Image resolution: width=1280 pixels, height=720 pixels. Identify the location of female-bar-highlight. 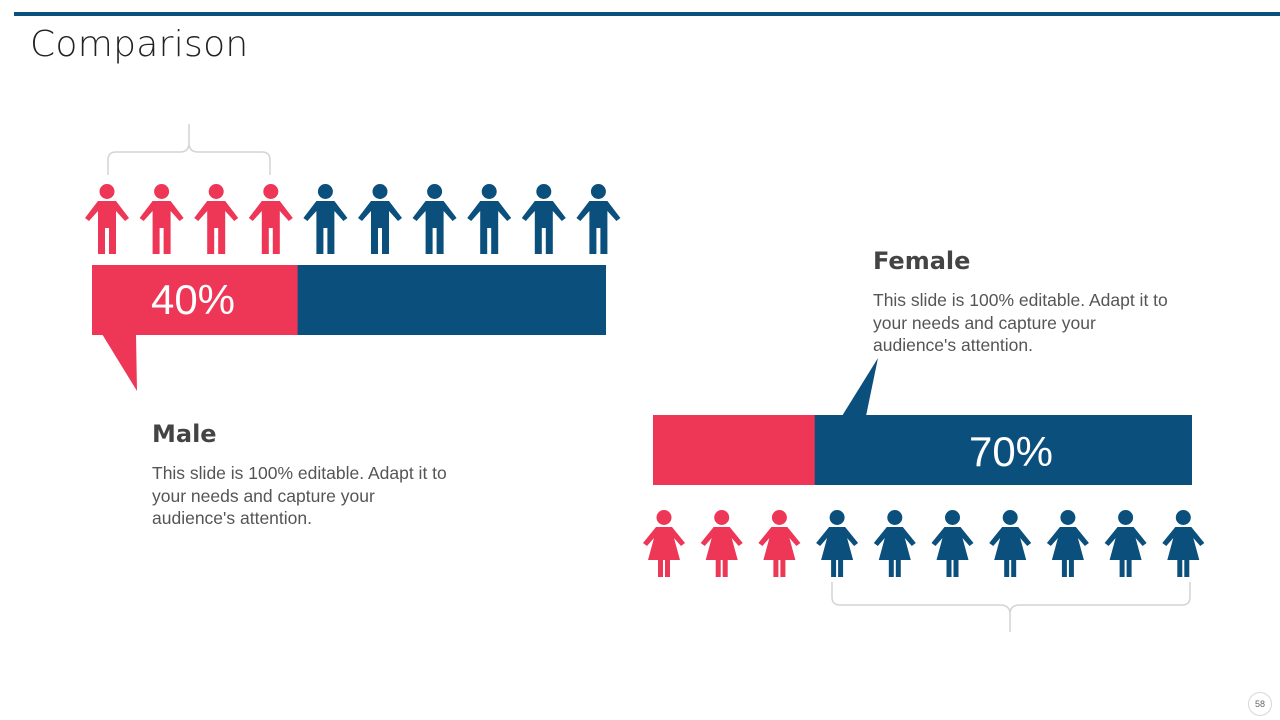
(734, 450).